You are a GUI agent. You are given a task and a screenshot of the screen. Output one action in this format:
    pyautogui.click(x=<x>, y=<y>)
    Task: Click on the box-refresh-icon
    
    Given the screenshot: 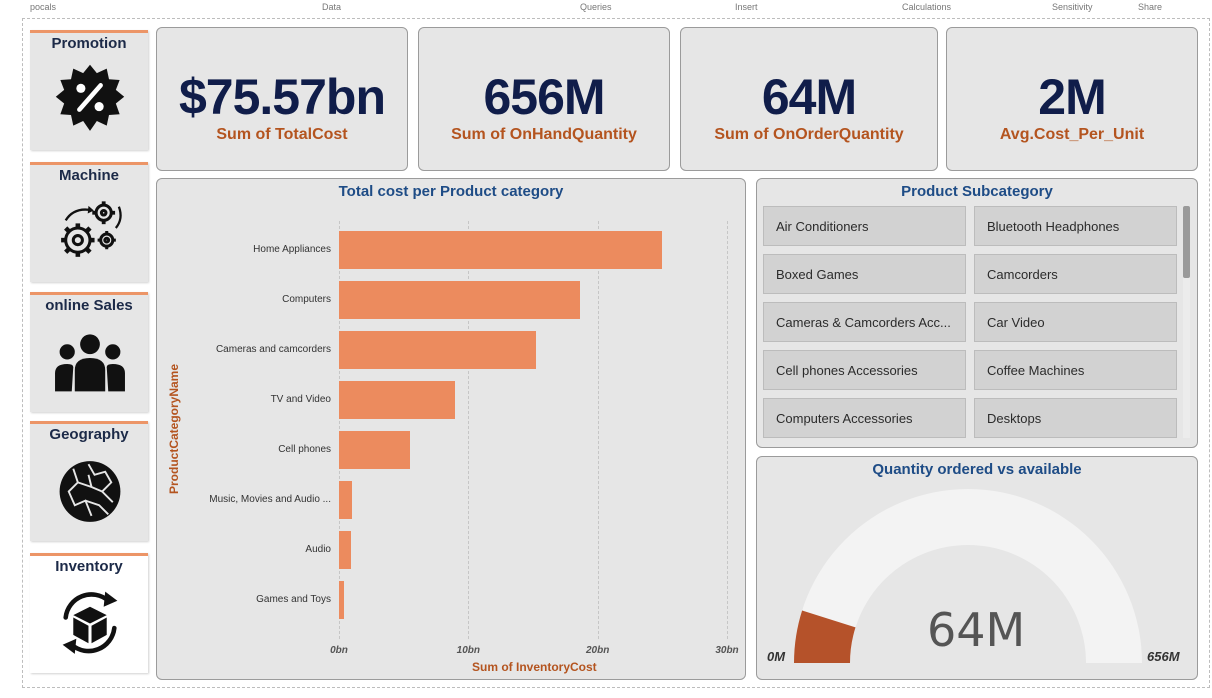 What is the action you would take?
    pyautogui.click(x=90, y=622)
    